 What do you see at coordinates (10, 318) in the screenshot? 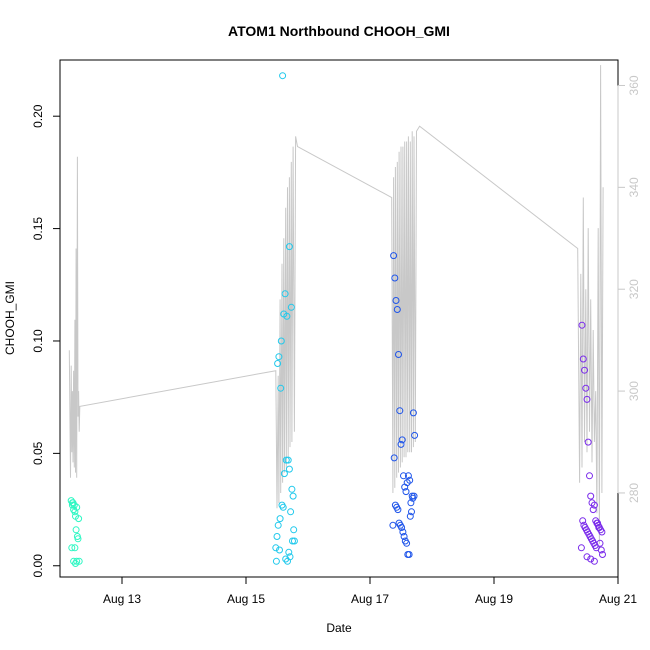
I see `y-axis-label: CHOOH_GMI` at bounding box center [10, 318].